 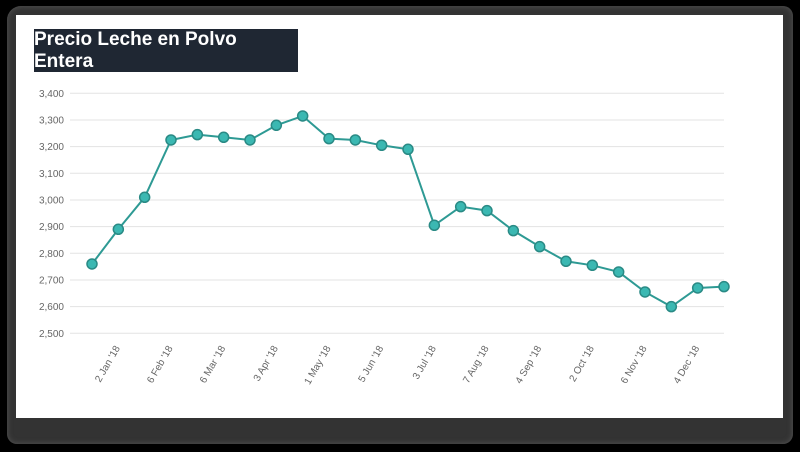 What do you see at coordinates (51, 280) in the screenshot?
I see `y-tick-label: 2,700` at bounding box center [51, 280].